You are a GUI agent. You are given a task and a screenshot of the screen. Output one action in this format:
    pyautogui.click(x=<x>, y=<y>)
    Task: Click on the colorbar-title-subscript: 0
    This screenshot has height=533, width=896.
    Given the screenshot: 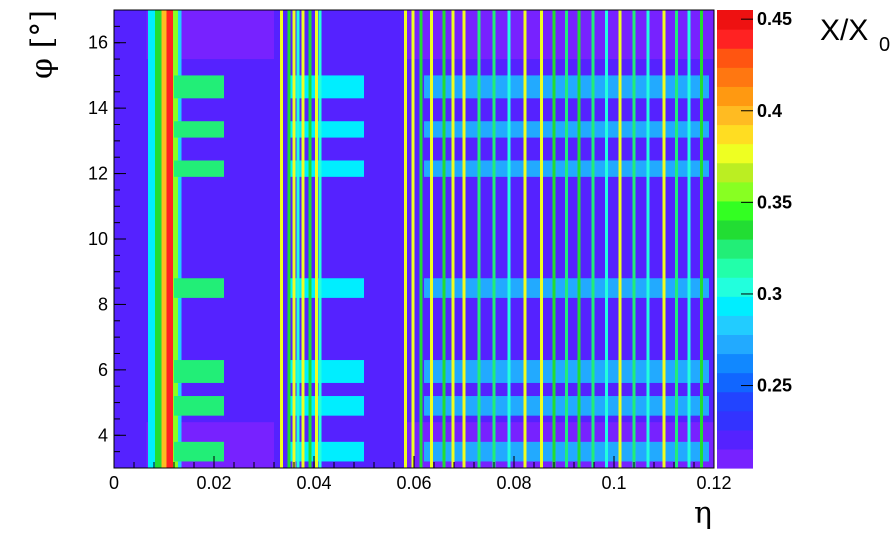 What is the action you would take?
    pyautogui.click(x=884, y=45)
    